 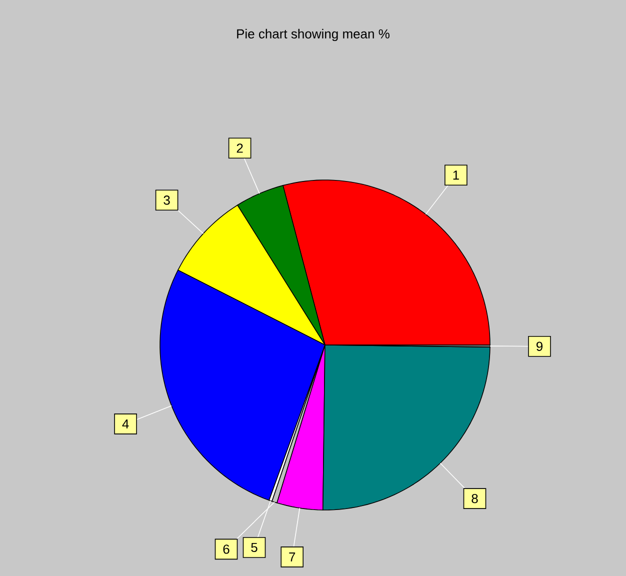 What do you see at coordinates (226, 549) in the screenshot?
I see `slice-label: 6` at bounding box center [226, 549].